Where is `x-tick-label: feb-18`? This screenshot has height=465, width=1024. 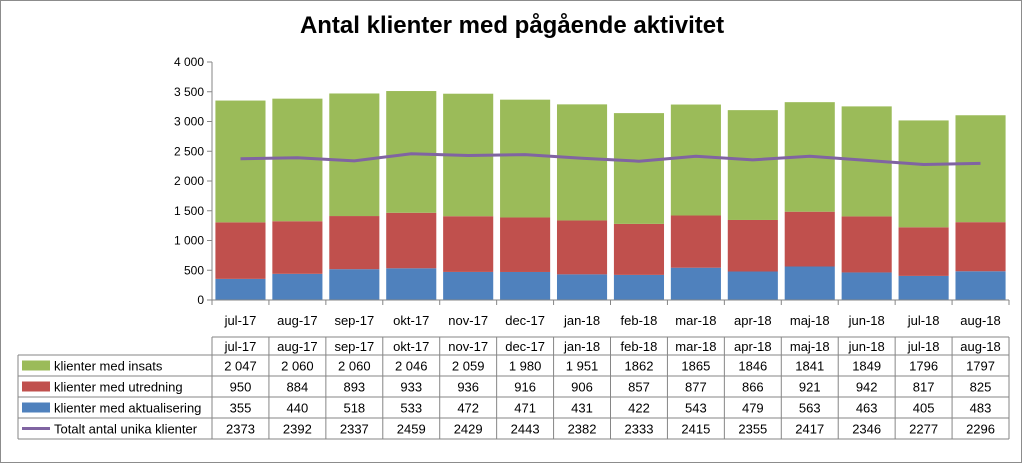
x-tick-label: feb-18 is located at coordinates (639, 320).